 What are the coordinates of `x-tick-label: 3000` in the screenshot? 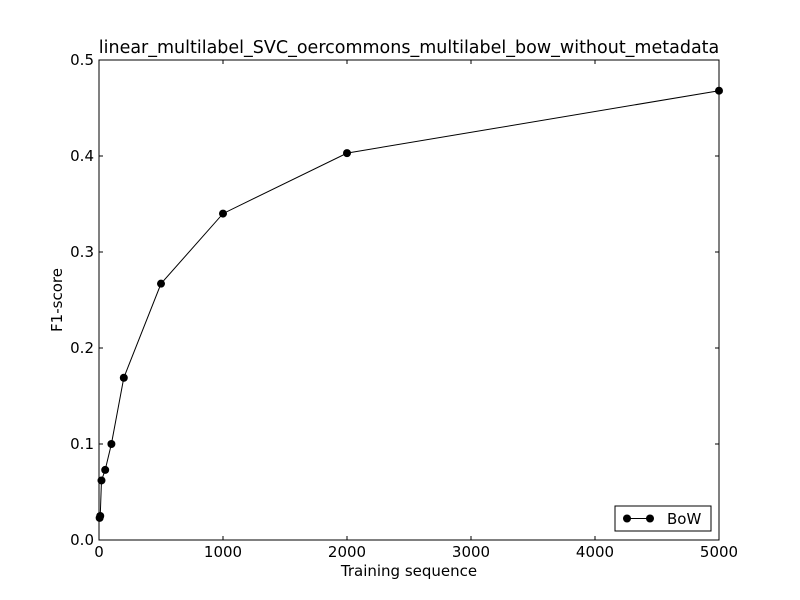 It's located at (471, 552).